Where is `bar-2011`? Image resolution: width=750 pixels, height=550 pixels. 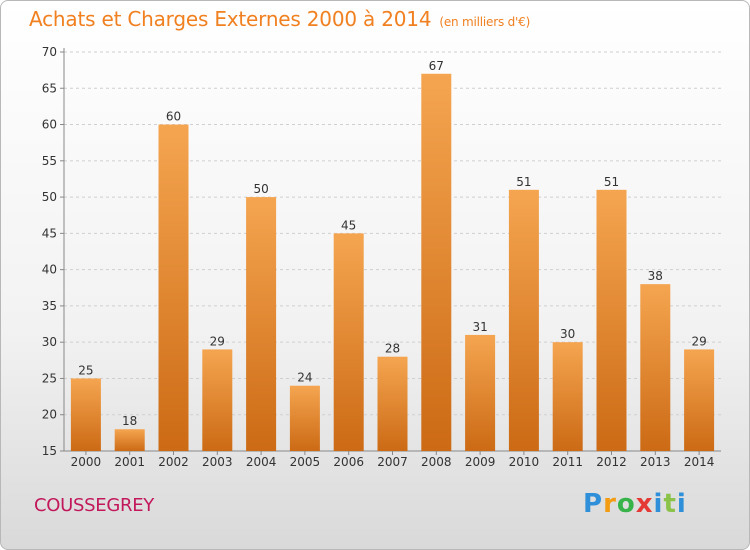 bar-2011 is located at coordinates (567, 396).